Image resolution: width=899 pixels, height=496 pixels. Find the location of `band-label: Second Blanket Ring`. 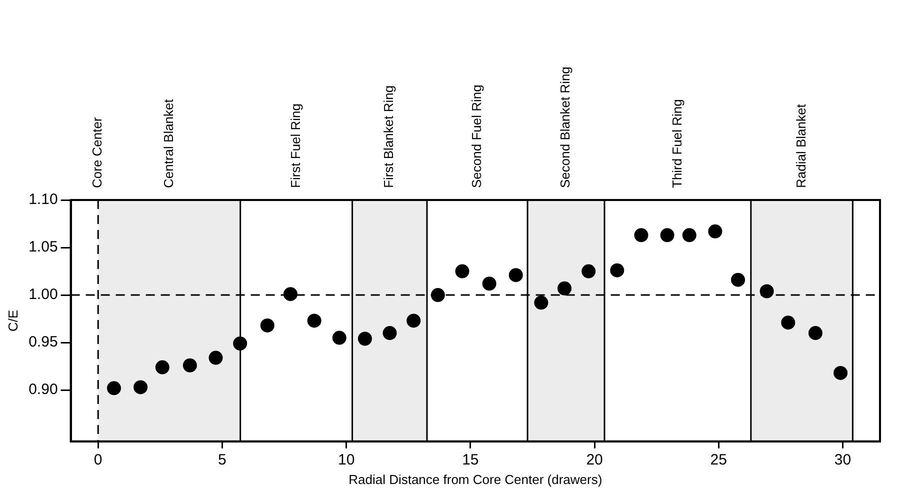

band-label: Second Blanket Ring is located at coordinates (565, 127).